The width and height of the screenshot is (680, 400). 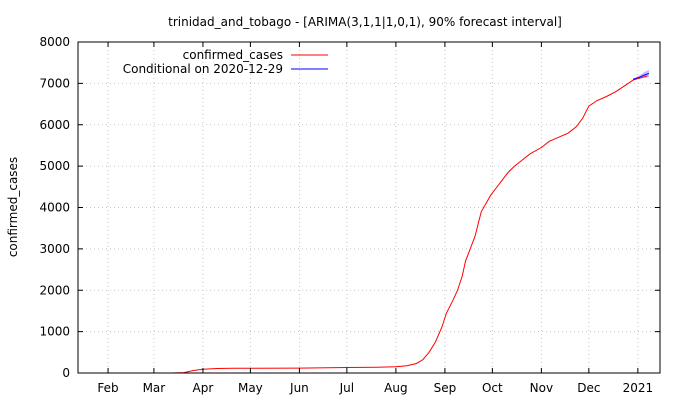 What do you see at coordinates (445, 388) in the screenshot?
I see `x-tick-label: Sep` at bounding box center [445, 388].